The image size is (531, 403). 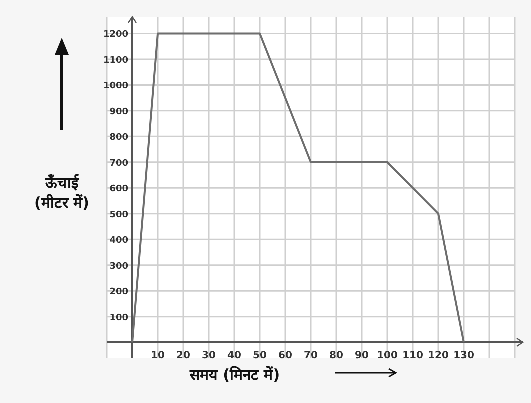 I want to click on y-tick-label: 200, so click(x=119, y=293).